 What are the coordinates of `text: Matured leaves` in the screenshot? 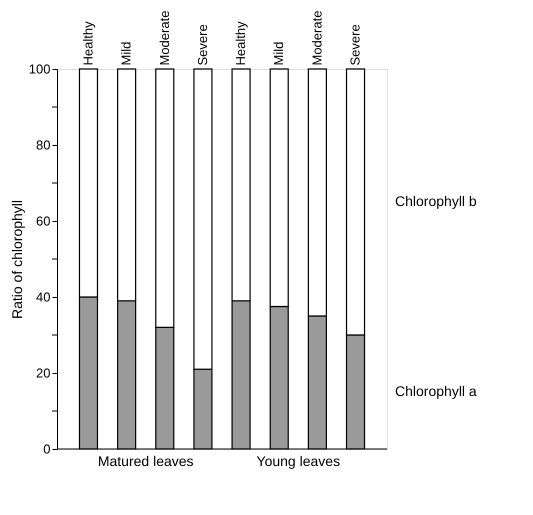 It's located at (146, 461).